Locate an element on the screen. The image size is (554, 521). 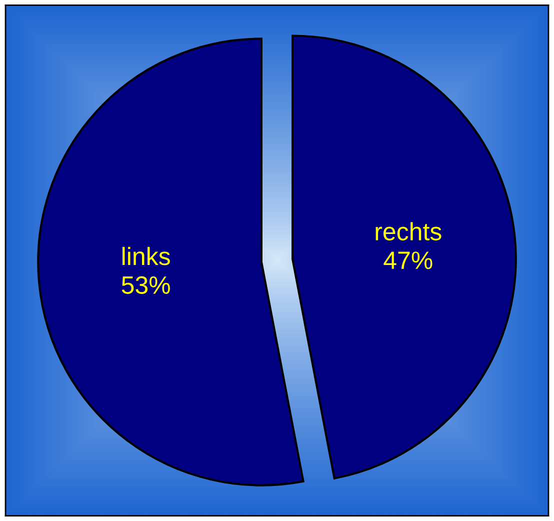
slice-label: links is located at coordinates (146, 256).